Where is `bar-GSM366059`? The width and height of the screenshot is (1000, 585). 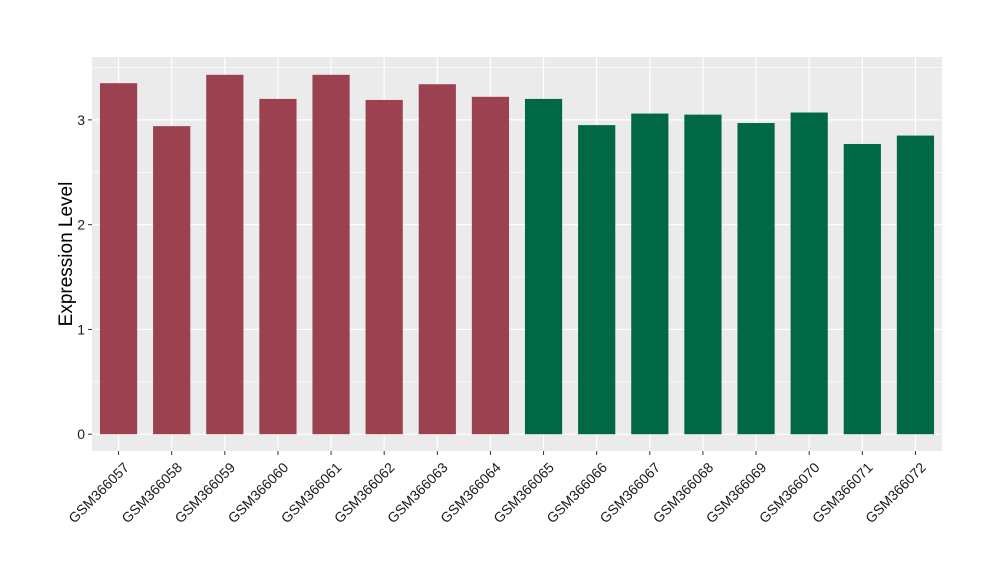 bar-GSM366059 is located at coordinates (225, 254).